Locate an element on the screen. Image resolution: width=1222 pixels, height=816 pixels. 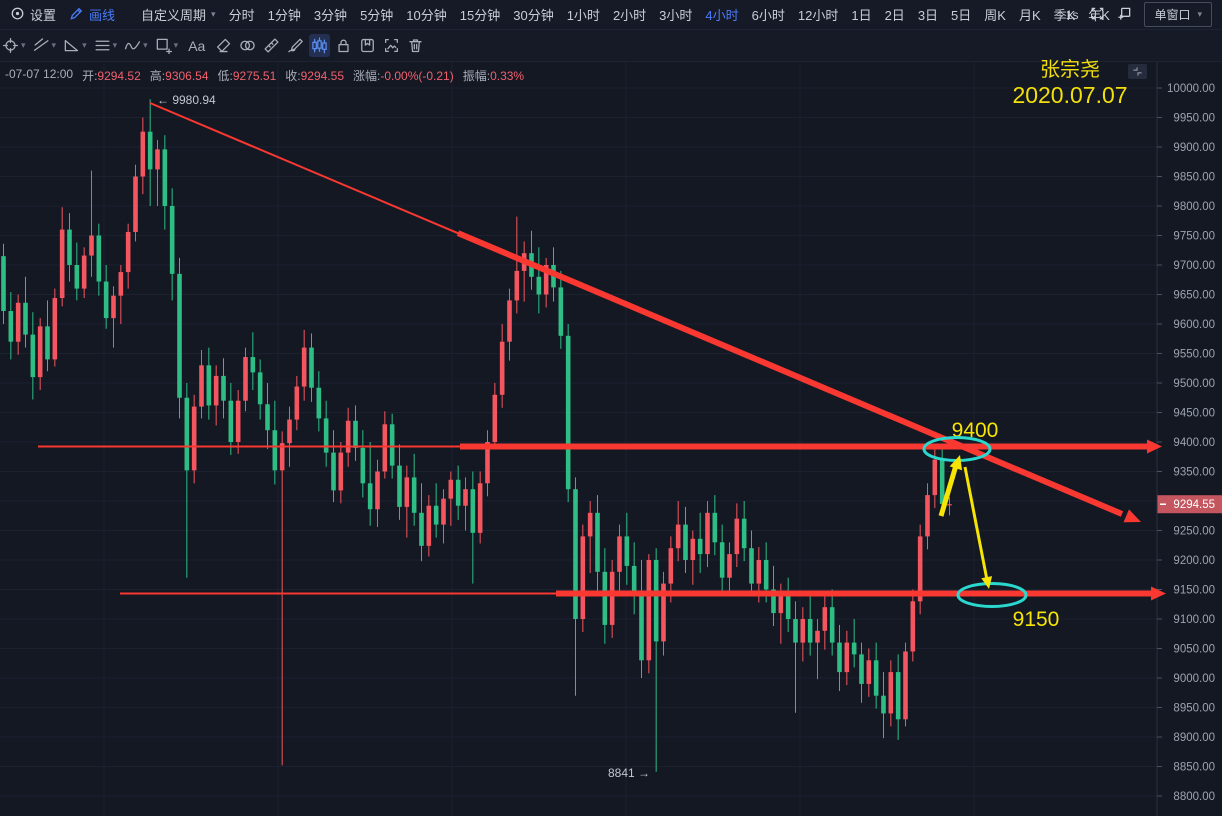
lock-icon is located at coordinates (343, 45).